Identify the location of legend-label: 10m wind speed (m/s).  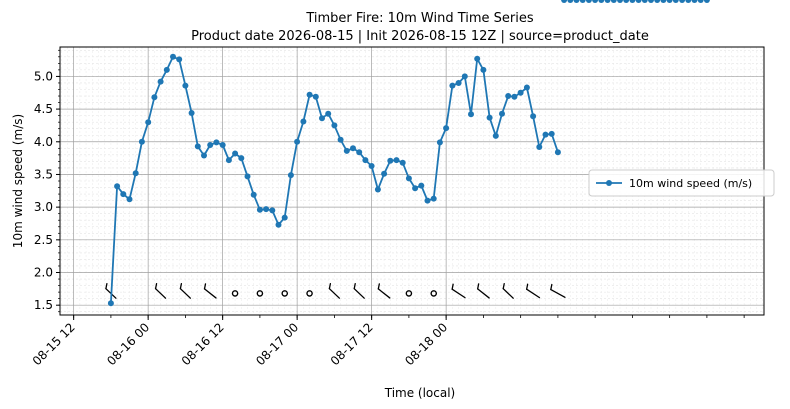
(690, 183).